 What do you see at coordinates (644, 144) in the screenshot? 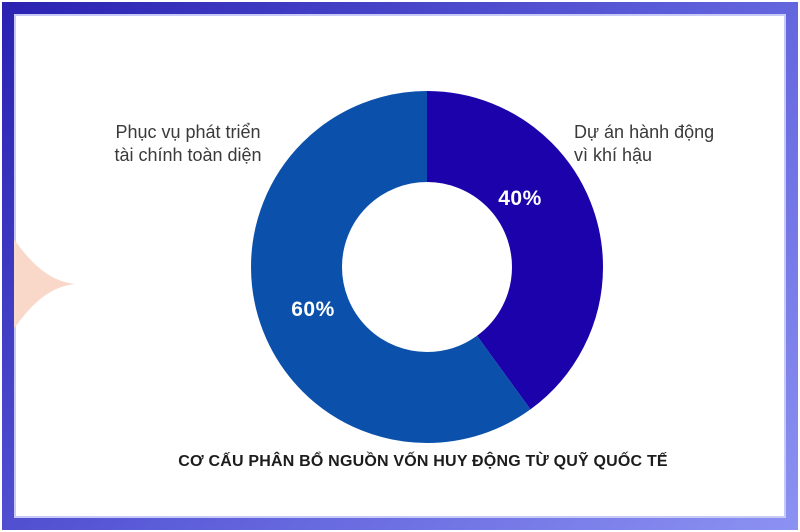
I see `callout-climate-action: Dự án hành động vì khí hậu` at bounding box center [644, 144].